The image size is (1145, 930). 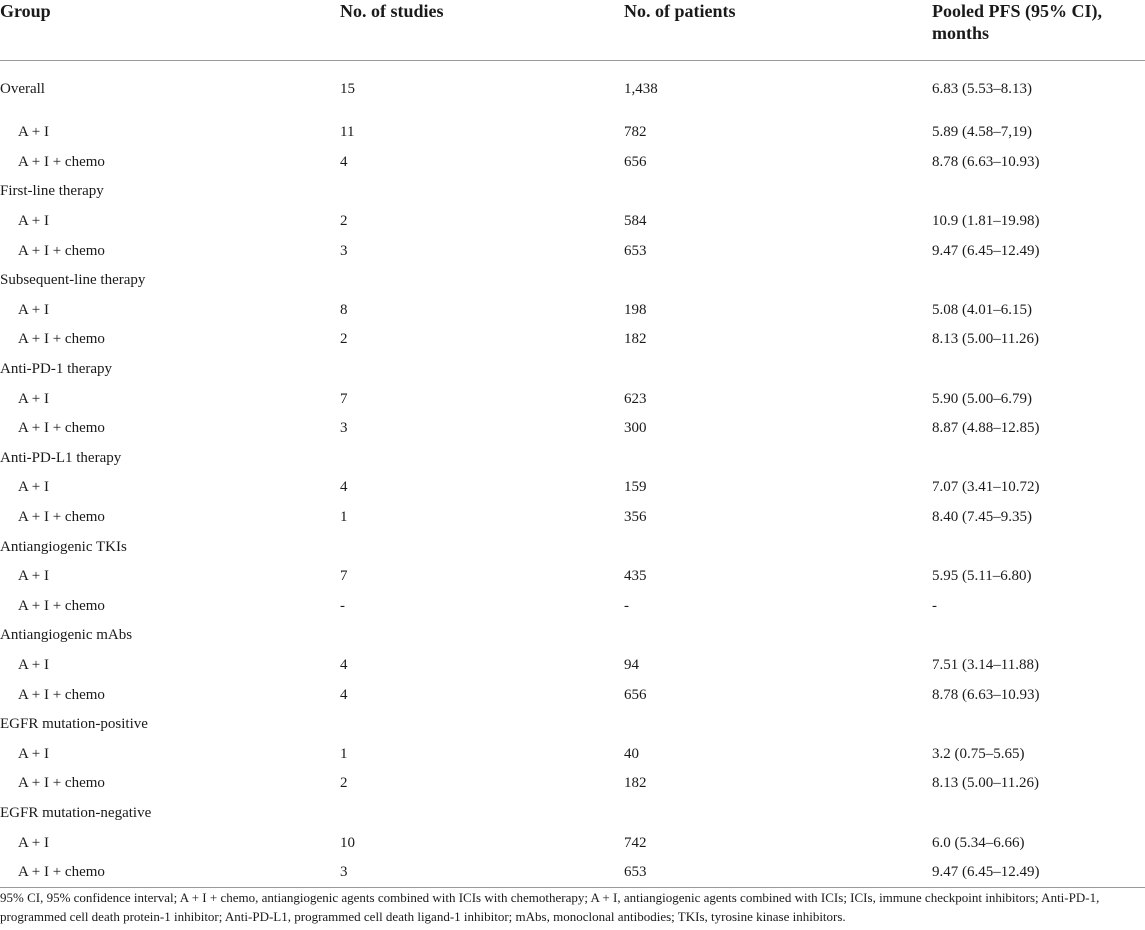 What do you see at coordinates (635, 398) in the screenshot?
I see `cell-patients: 623` at bounding box center [635, 398].